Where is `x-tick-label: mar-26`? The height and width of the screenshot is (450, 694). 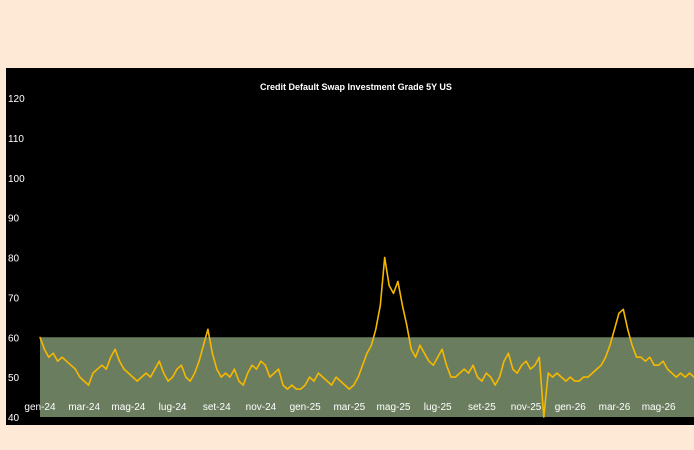
x-tick-label: mar-26 is located at coordinates (615, 407).